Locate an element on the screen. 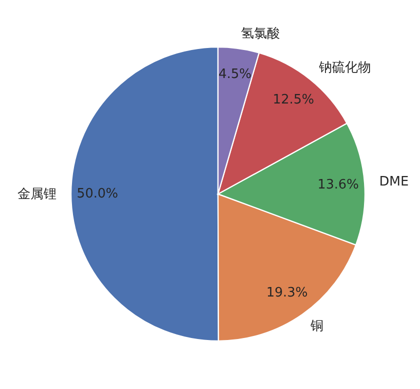  data-label: 50.0% is located at coordinates (97, 194).